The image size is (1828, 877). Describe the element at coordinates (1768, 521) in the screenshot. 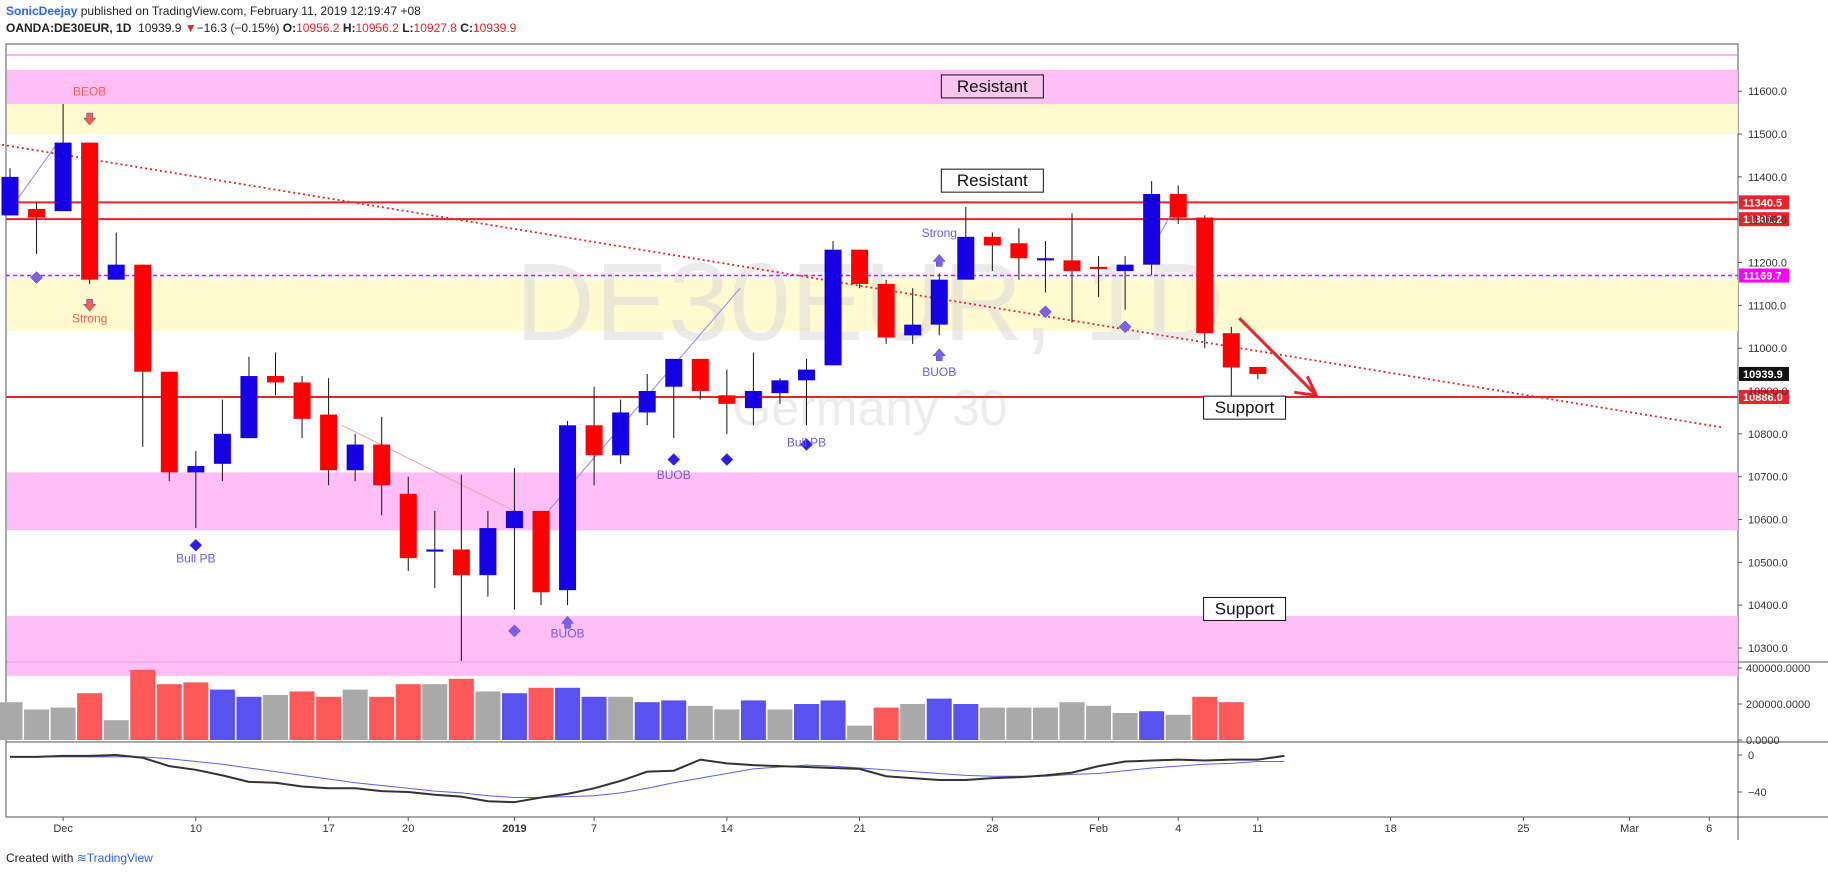

I see `y-tick-label: 10600.0` at that location.